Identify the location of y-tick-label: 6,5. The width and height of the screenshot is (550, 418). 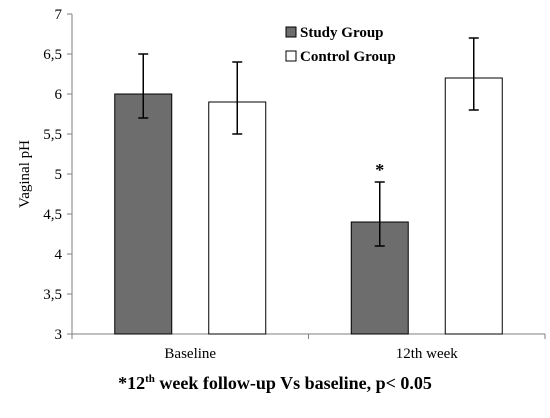
(52, 55).